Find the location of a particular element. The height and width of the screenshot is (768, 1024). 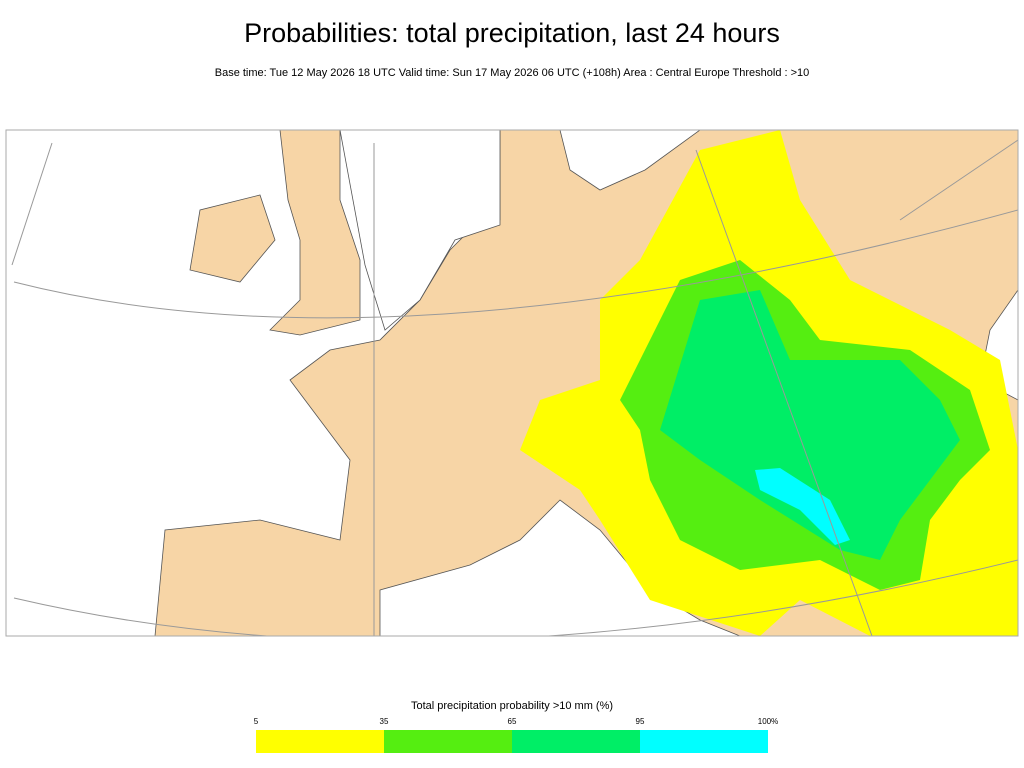

legend-label: 100% is located at coordinates (768, 721).